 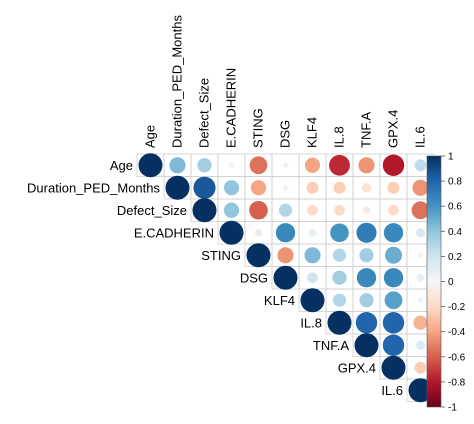 What do you see at coordinates (221, 255) in the screenshot?
I see `row-label: STING` at bounding box center [221, 255].